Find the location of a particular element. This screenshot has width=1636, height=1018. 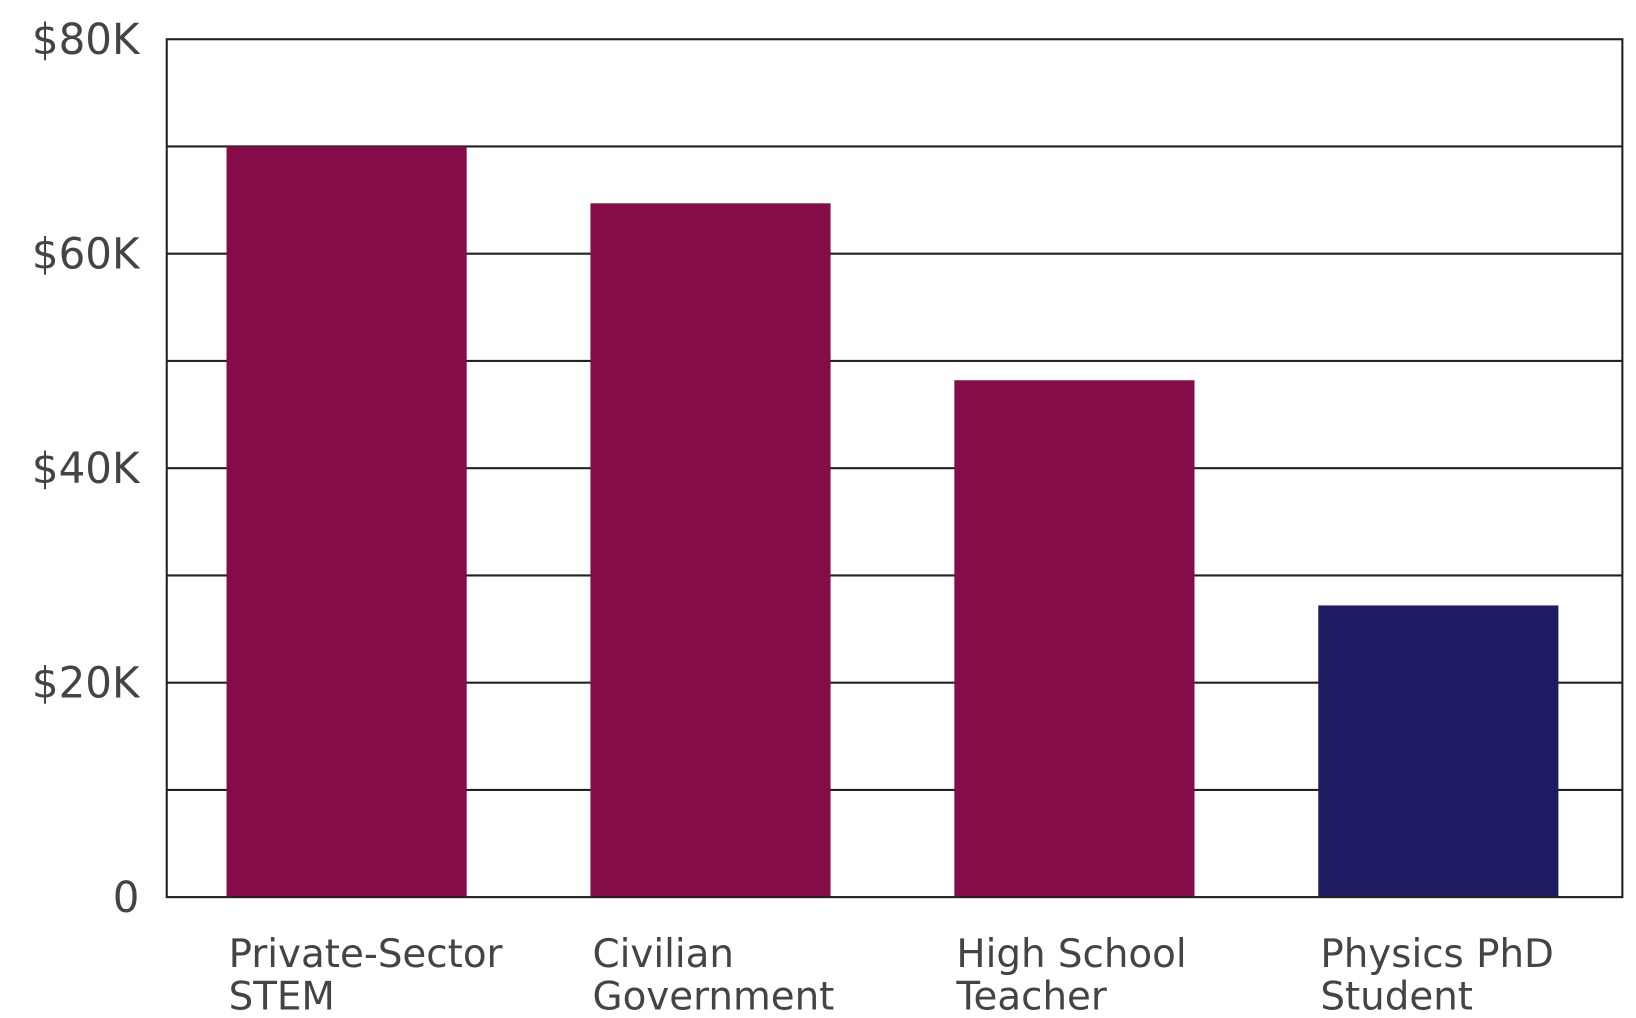

y-tick-label: $60K is located at coordinates (86, 253).